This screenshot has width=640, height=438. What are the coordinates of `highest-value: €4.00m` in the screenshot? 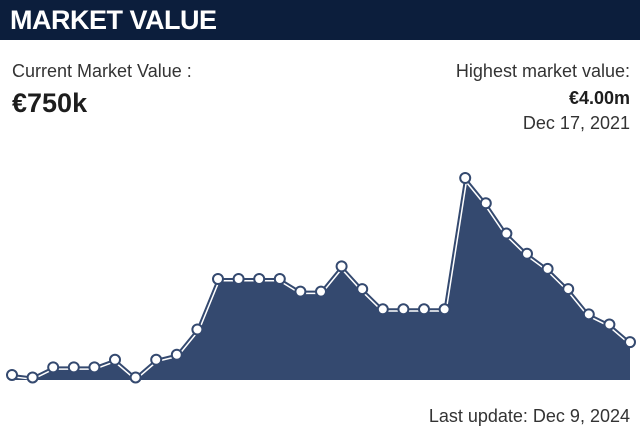 It's located at (599, 98).